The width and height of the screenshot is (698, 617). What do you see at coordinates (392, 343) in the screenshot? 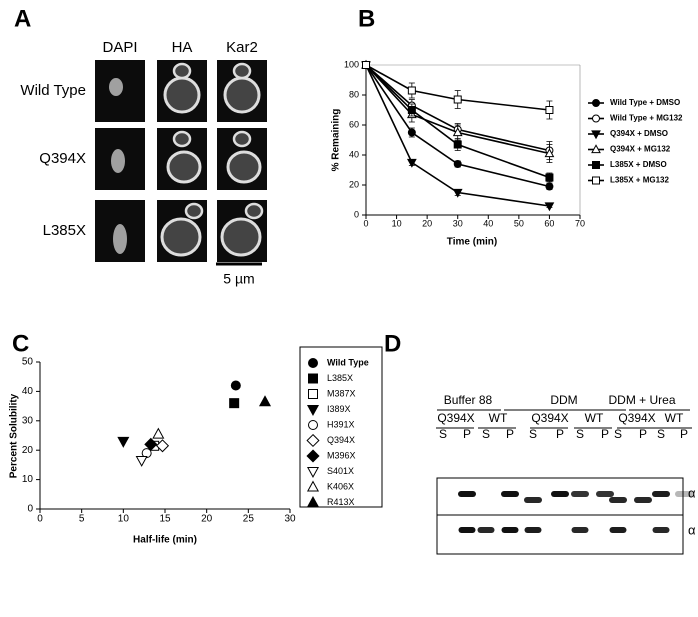
I see `panel-label: D` at bounding box center [392, 343].